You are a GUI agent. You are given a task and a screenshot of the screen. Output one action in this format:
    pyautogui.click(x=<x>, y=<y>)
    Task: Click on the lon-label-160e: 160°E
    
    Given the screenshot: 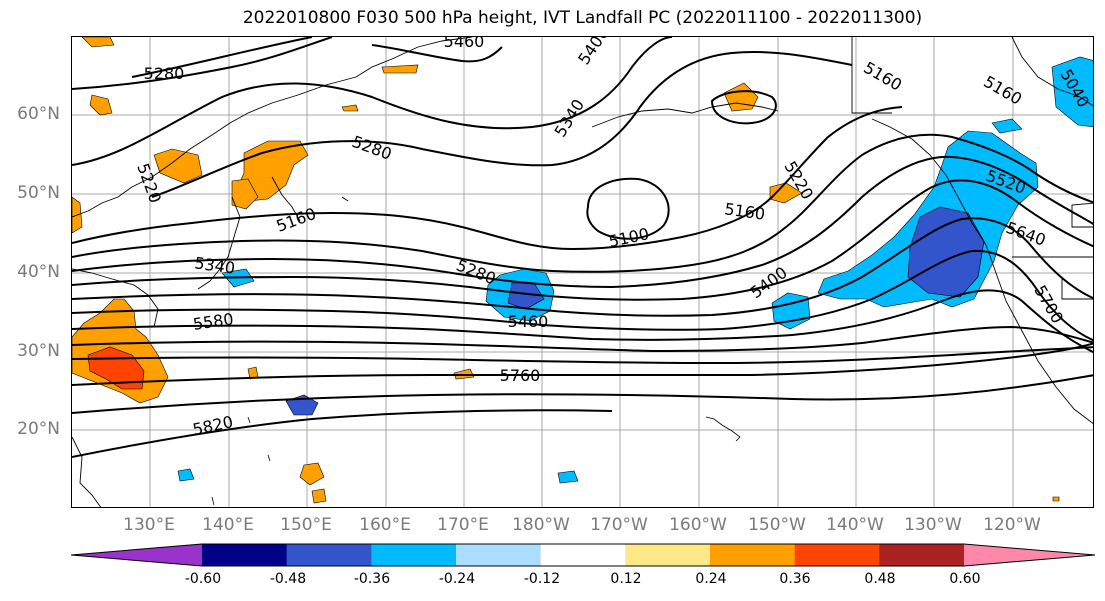 What is the action you would take?
    pyautogui.click(x=385, y=525)
    